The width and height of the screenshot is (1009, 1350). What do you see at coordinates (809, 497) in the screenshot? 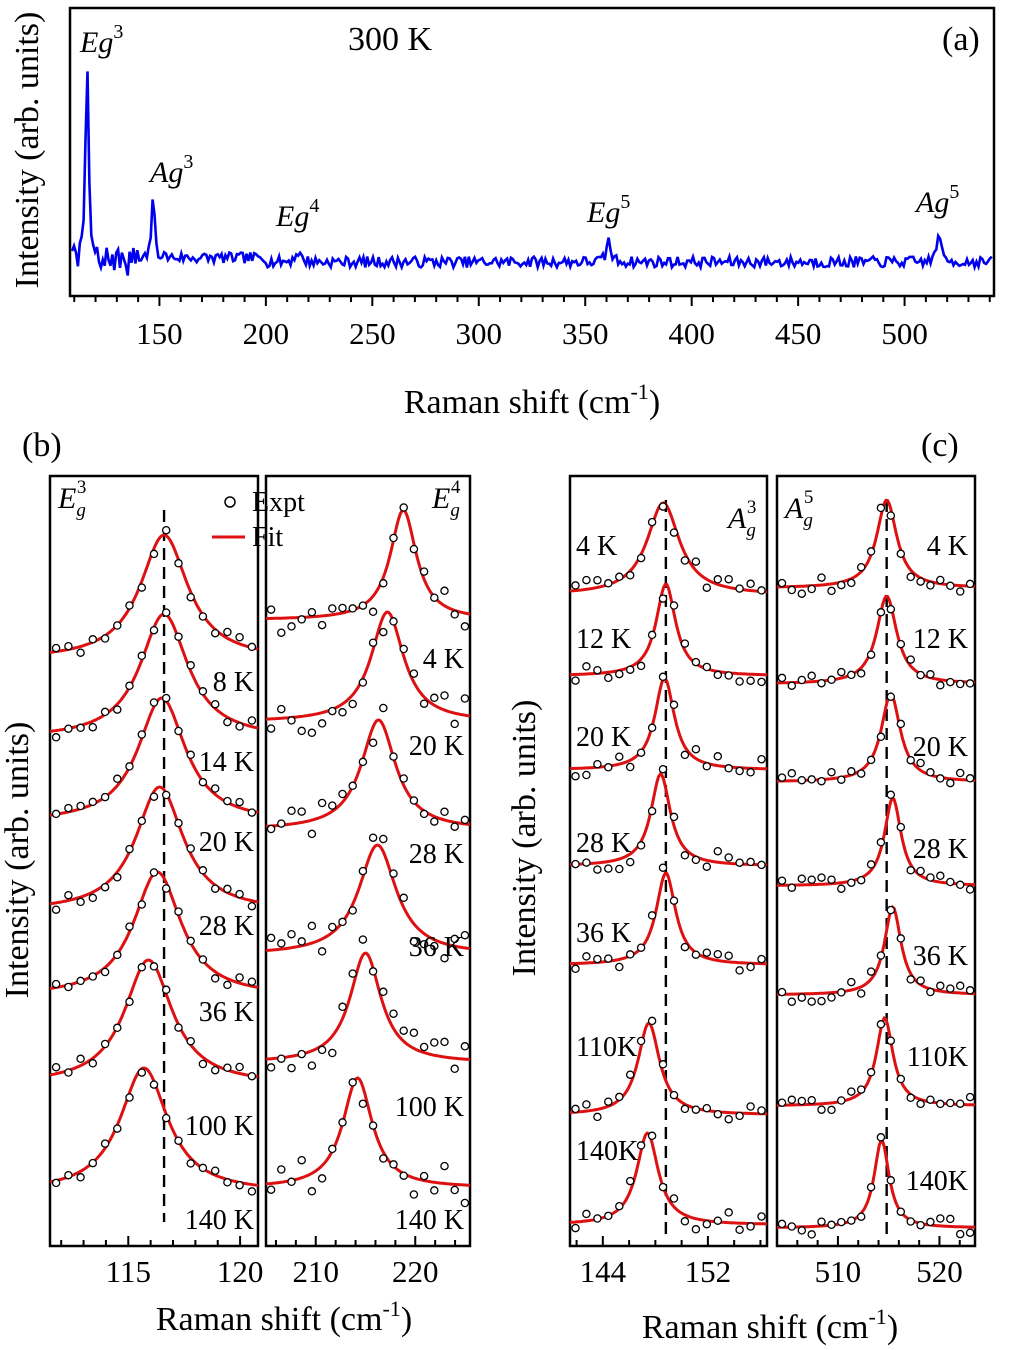
I see `mode-label-sup: 5` at bounding box center [809, 497].